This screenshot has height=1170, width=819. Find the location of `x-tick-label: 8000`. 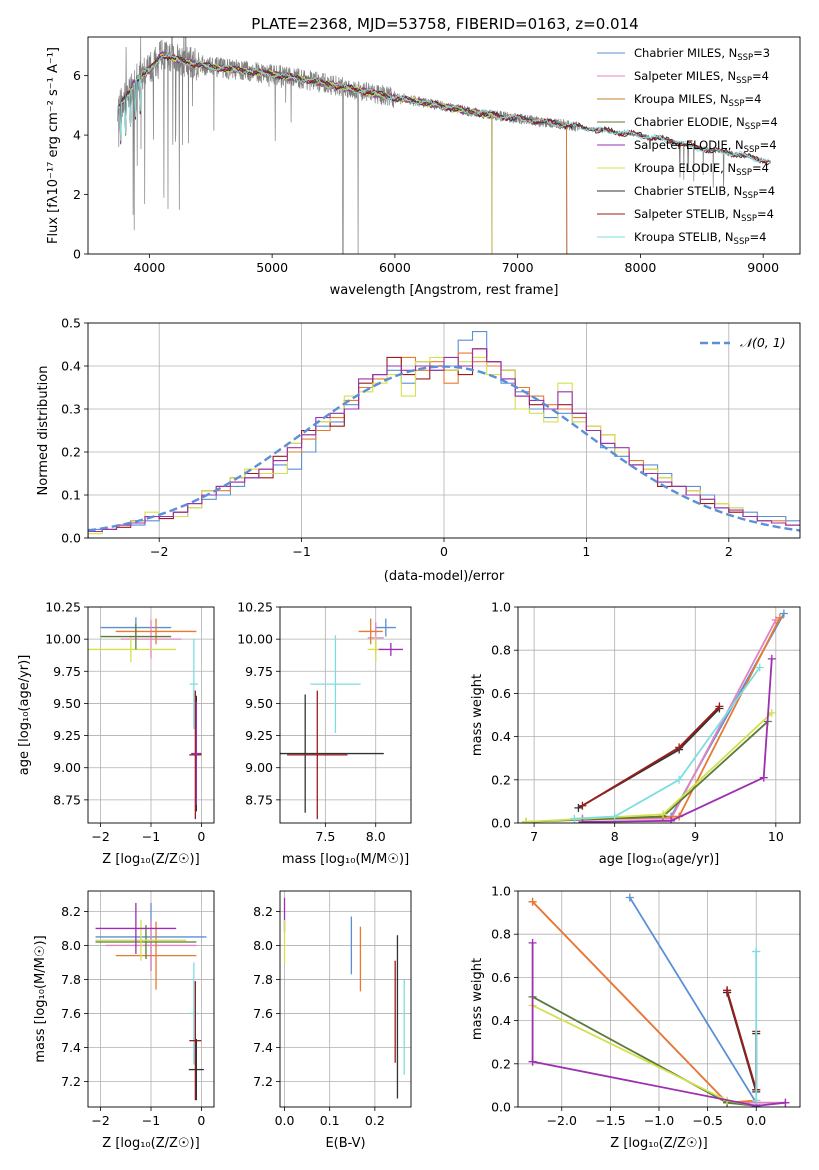

x-tick-label: 8000 is located at coordinates (641, 267).